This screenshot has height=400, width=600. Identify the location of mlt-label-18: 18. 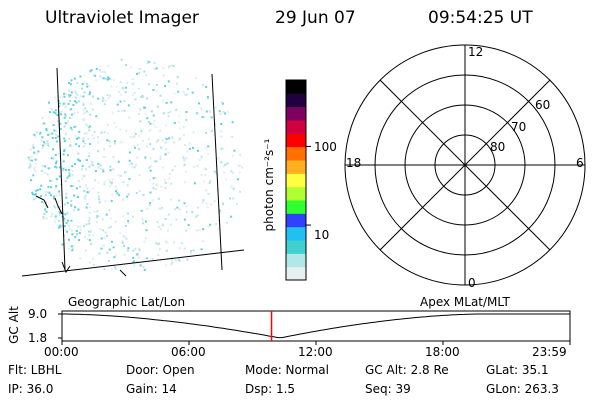
(354, 163).